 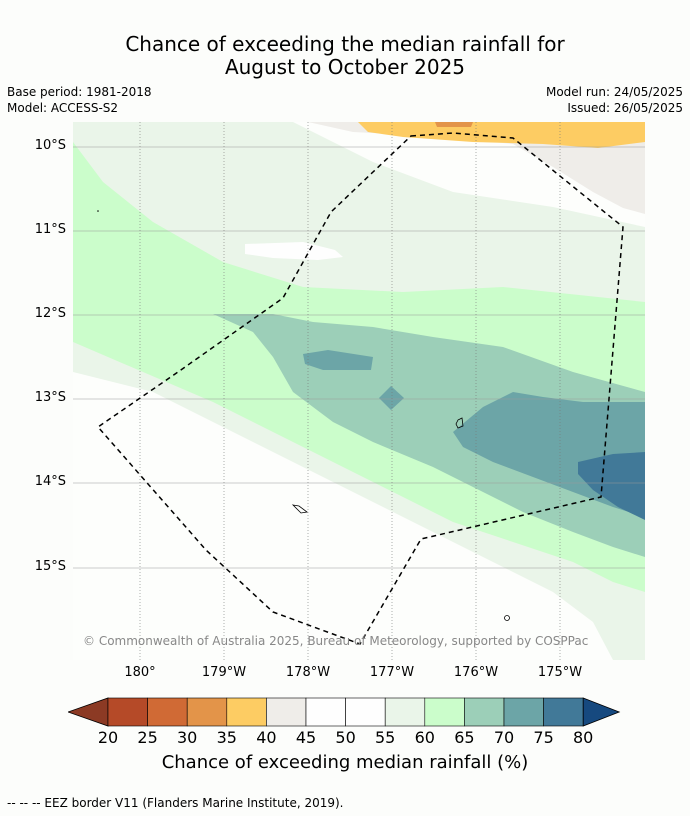 What do you see at coordinates (338, 360) in the screenshot?
I see `contour-70-75-small-a` at bounding box center [338, 360].